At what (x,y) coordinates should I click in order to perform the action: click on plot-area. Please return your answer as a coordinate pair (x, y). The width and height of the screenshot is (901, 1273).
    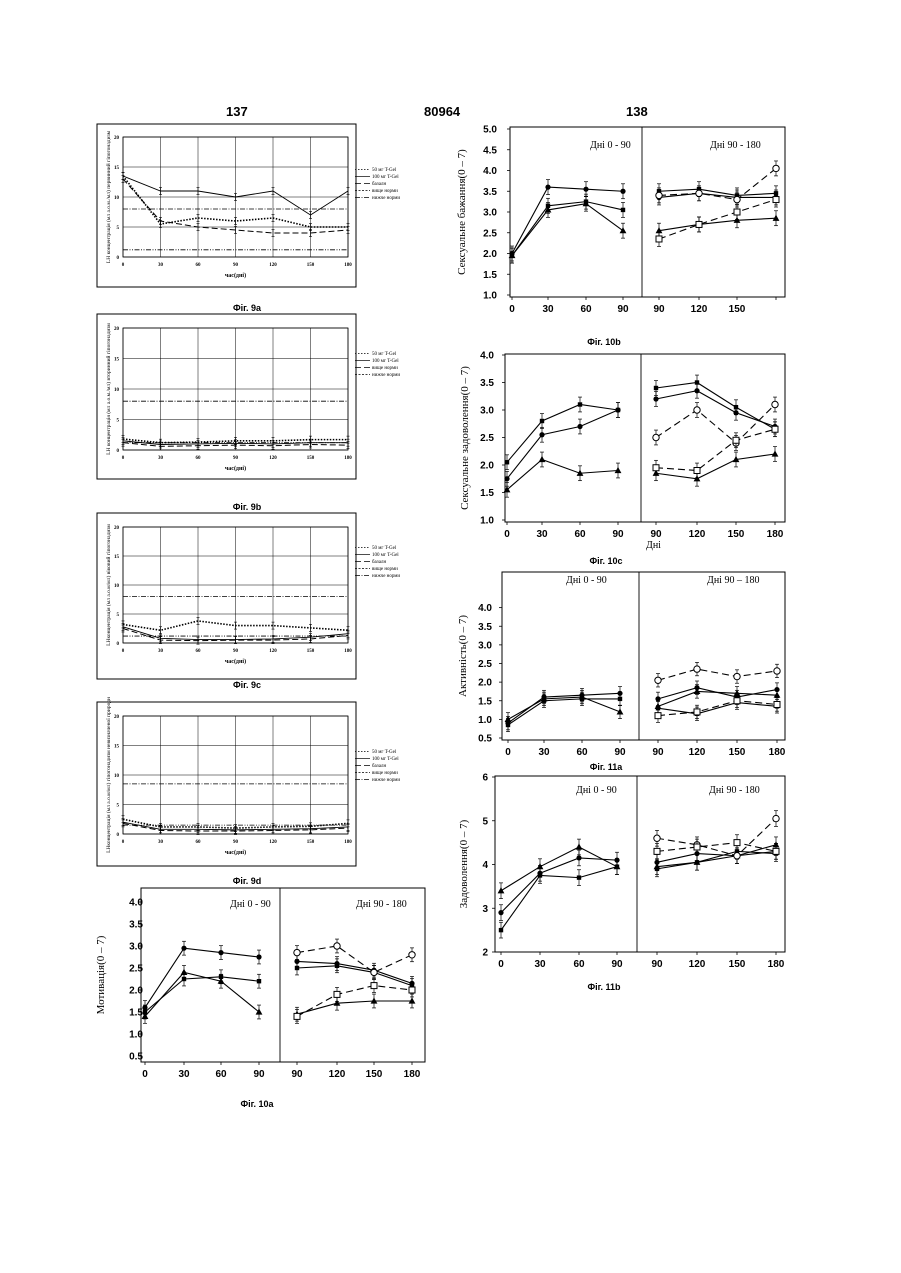
    Looking at the image, I should click on (643, 656).